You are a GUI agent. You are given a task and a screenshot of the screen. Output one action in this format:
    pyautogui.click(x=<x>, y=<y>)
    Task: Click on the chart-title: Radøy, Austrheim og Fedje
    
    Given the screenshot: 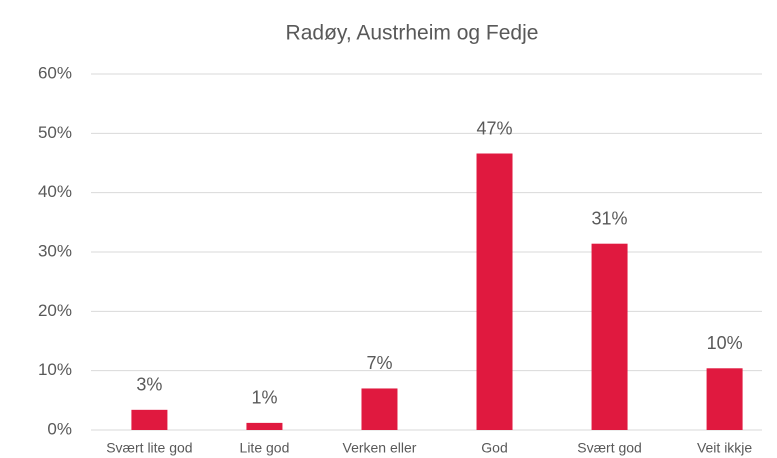 What is the action you would take?
    pyautogui.click(x=412, y=33)
    